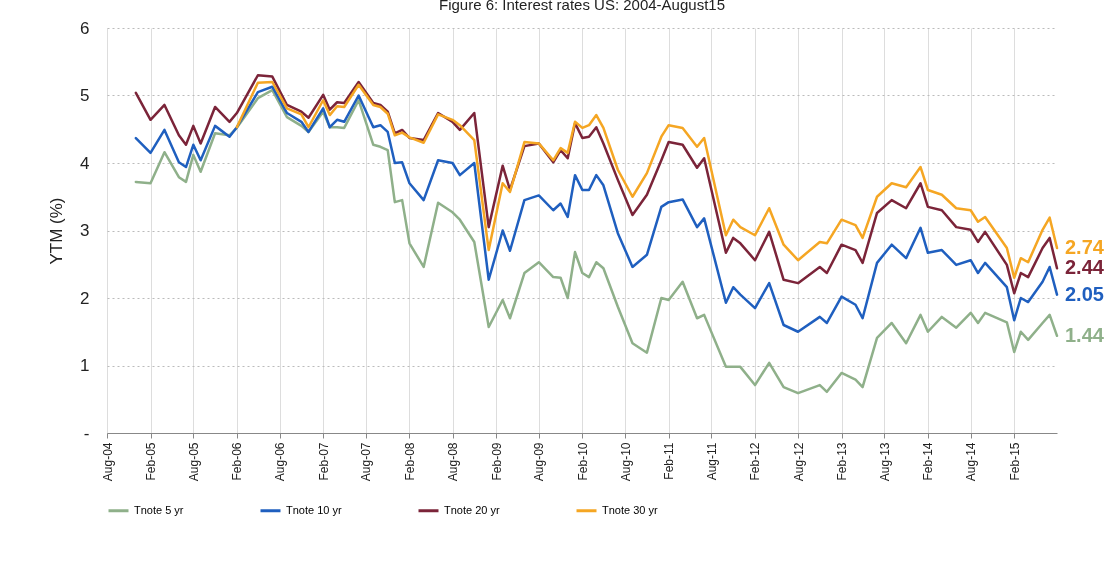 This screenshot has height=573, width=1108. I want to click on x-tick-label: Feb-15, so click(1014, 461).